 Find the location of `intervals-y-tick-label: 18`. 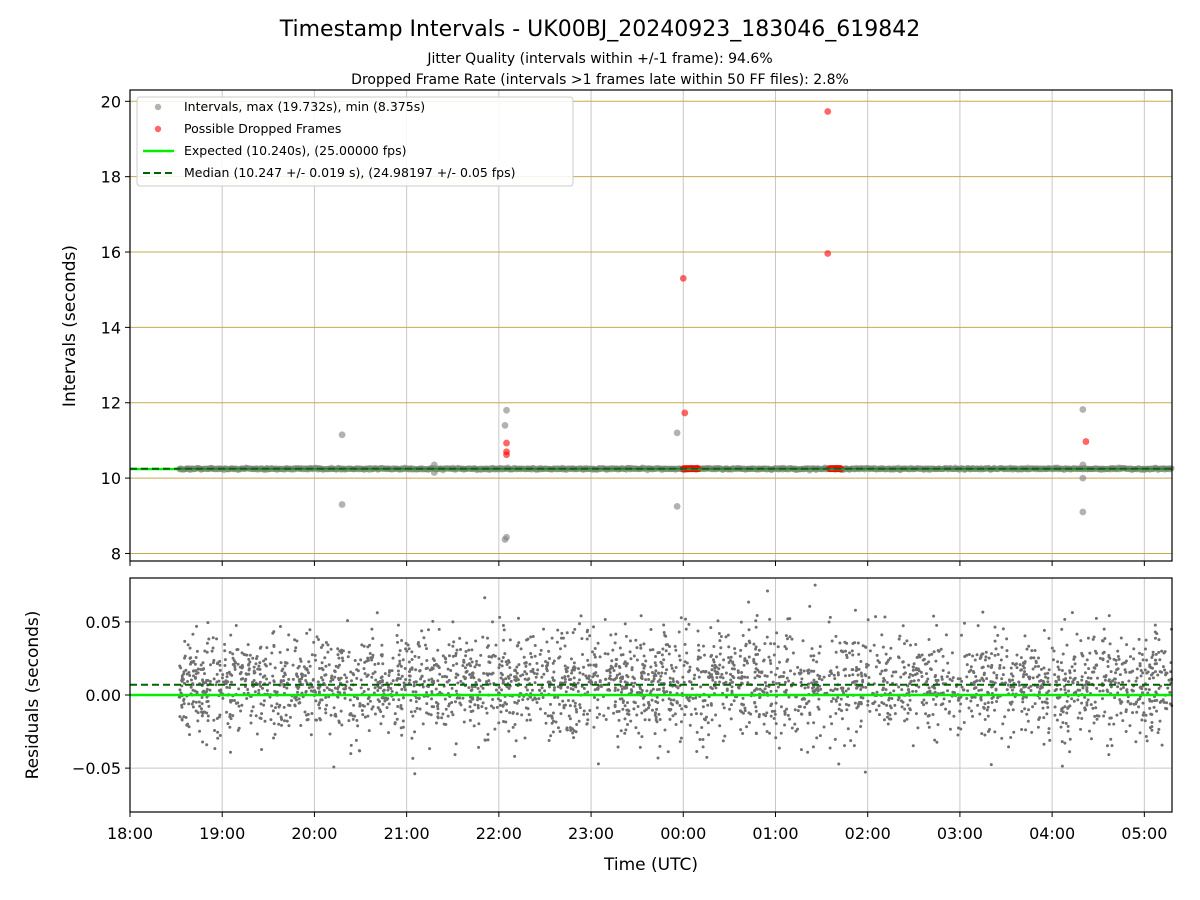

intervals-y-tick-label: 18 is located at coordinates (111, 177).